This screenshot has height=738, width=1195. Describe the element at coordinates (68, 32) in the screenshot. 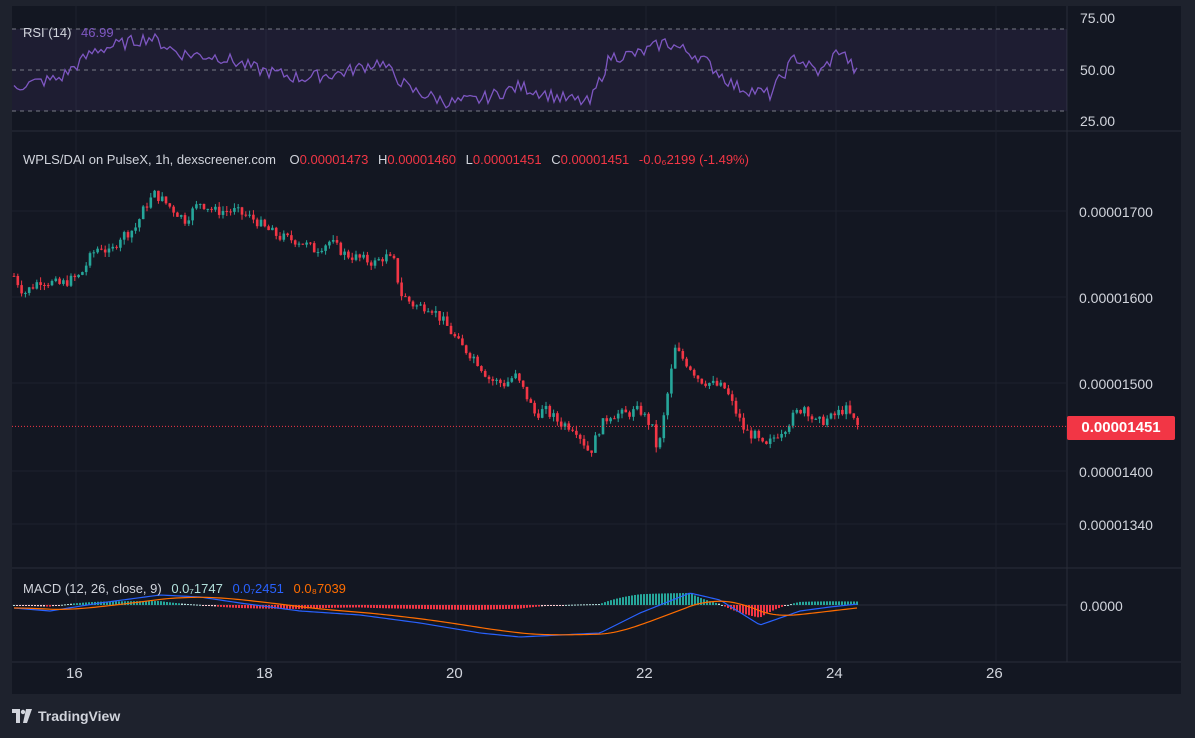

I see `rsi-legend: RSI (14) 46.99` at that location.